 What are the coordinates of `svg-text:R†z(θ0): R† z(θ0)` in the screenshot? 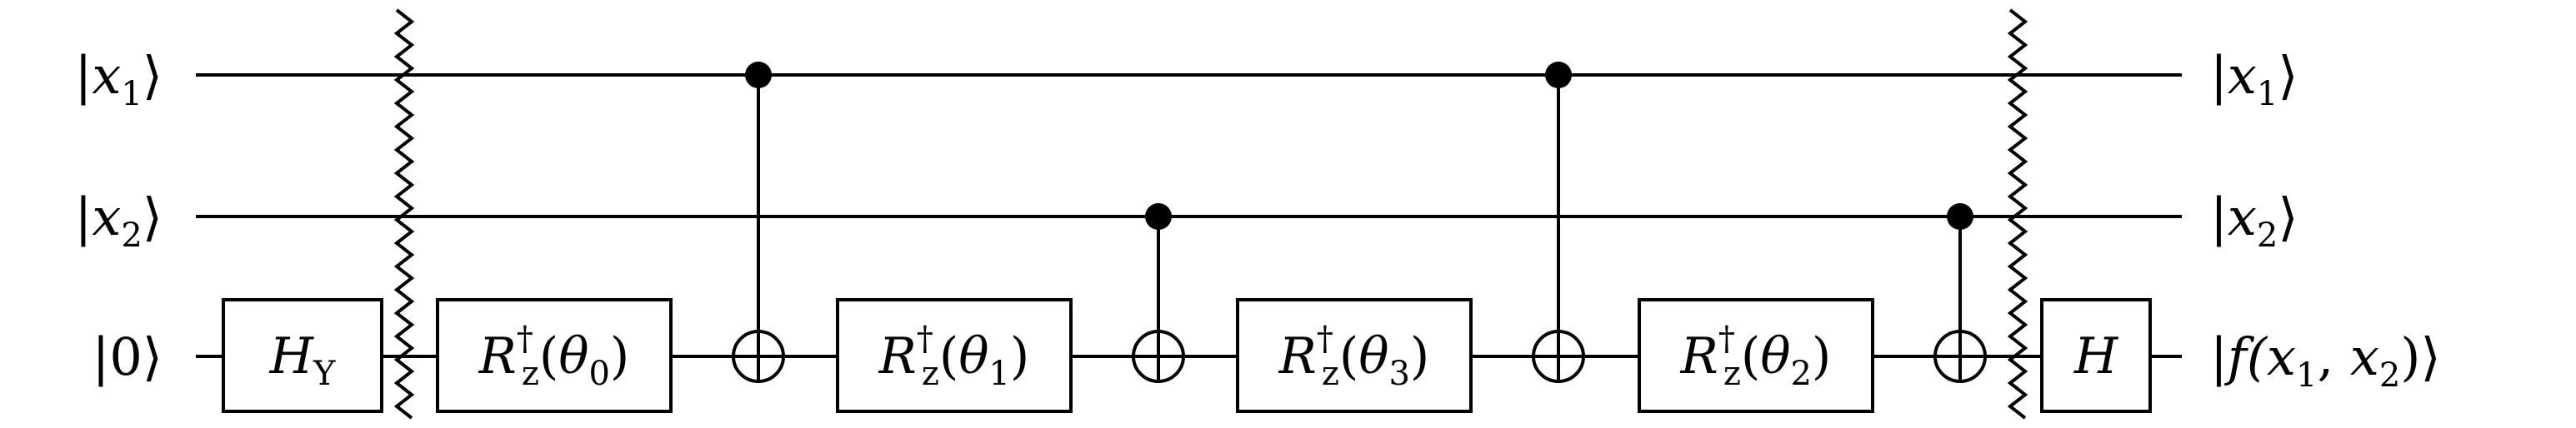 It's located at (554, 356).